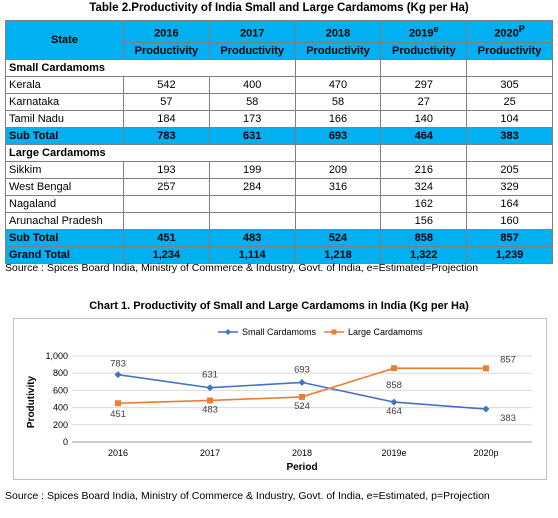  I want to click on section-large-label: Large Cardamoms, so click(150, 152).